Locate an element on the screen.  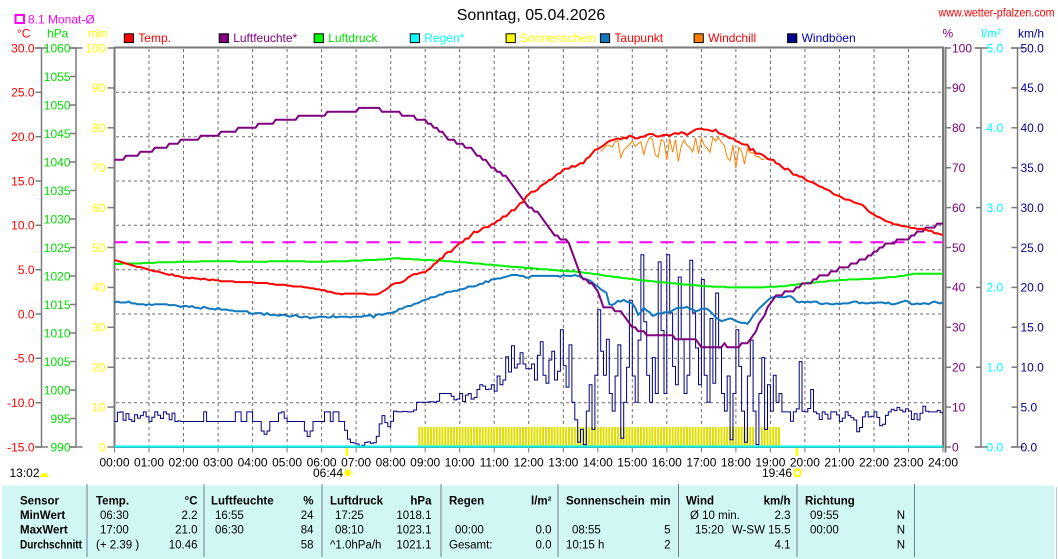
svg-text: Regen is located at coordinates (466, 502).